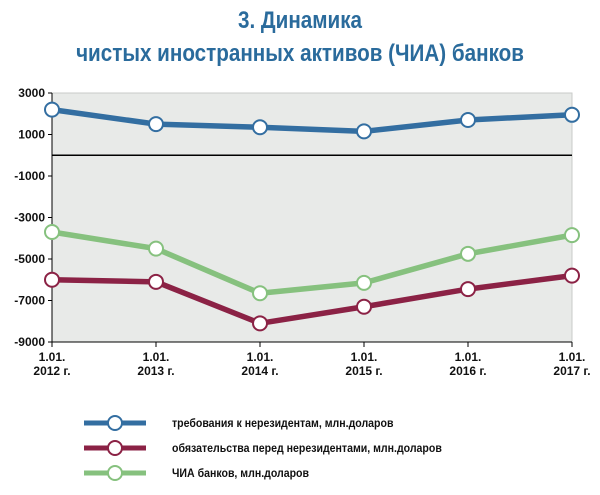 The height and width of the screenshot is (495, 600). What do you see at coordinates (29, 301) in the screenshot?
I see `y-tick-label: -7000` at bounding box center [29, 301].